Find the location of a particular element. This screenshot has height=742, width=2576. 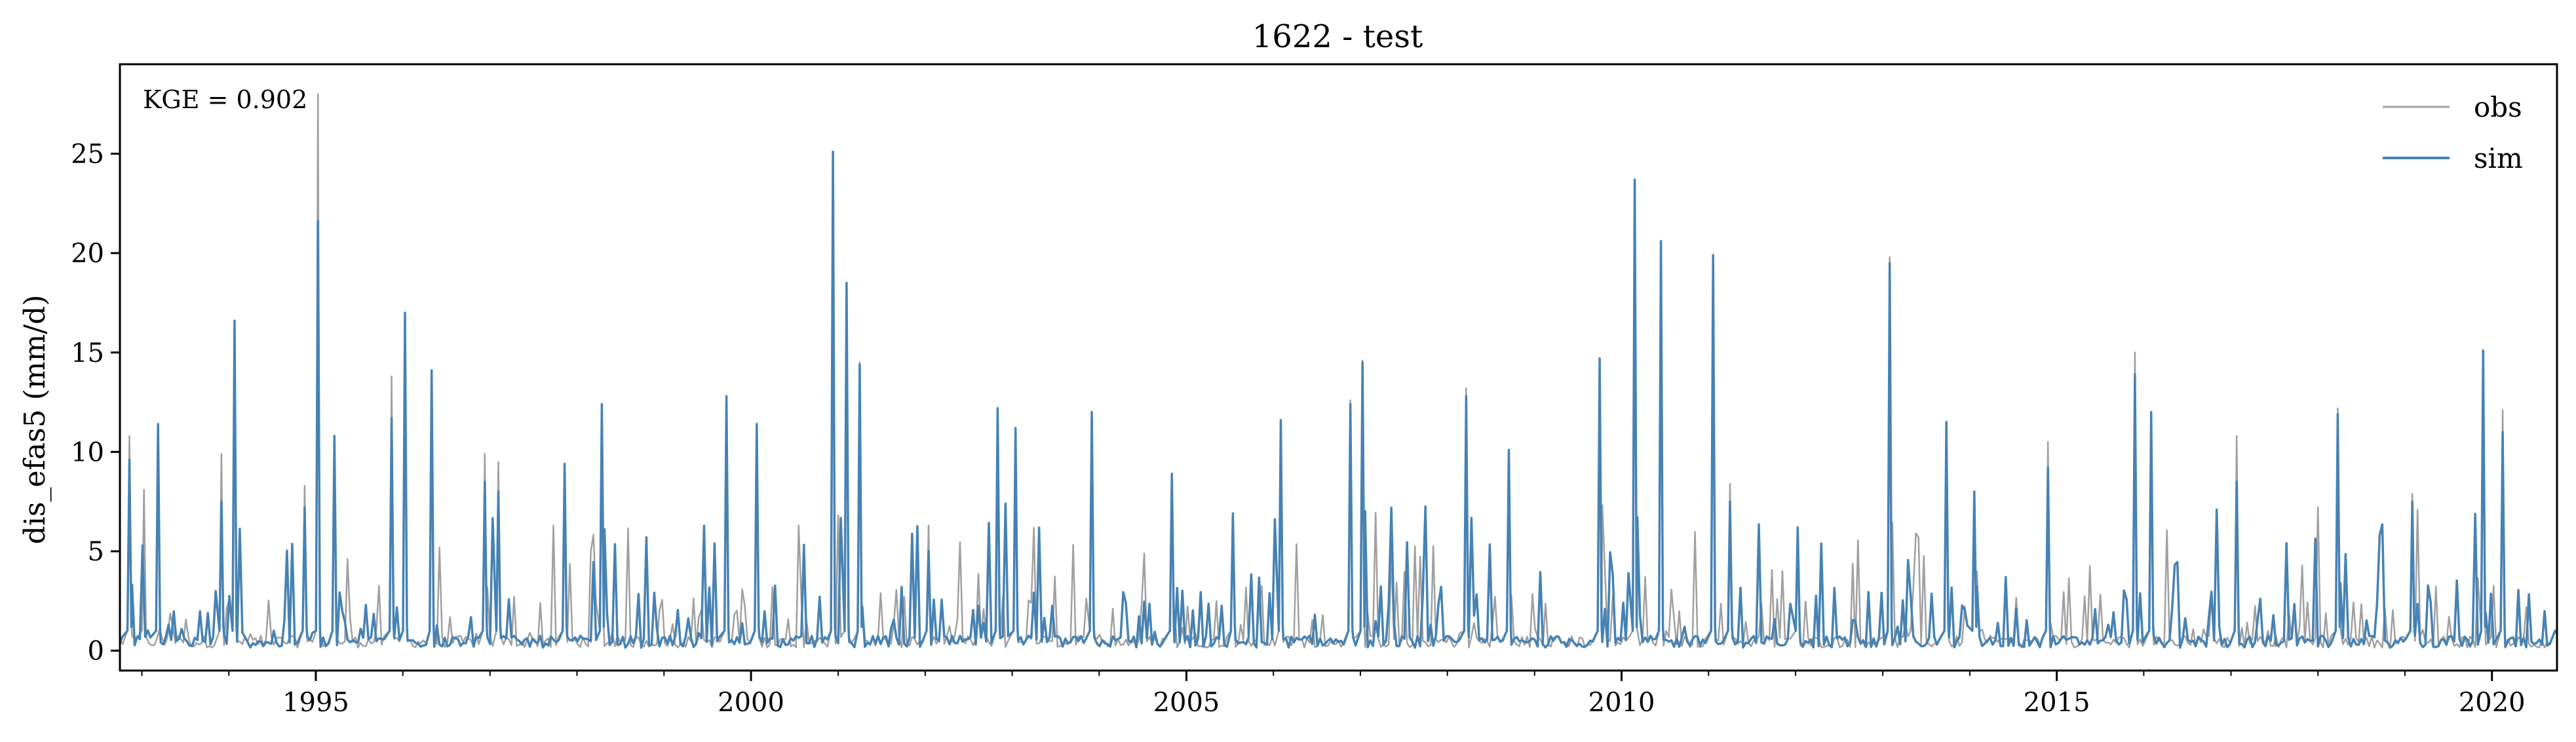

legend-sim-label: sim is located at coordinates (2498, 158).